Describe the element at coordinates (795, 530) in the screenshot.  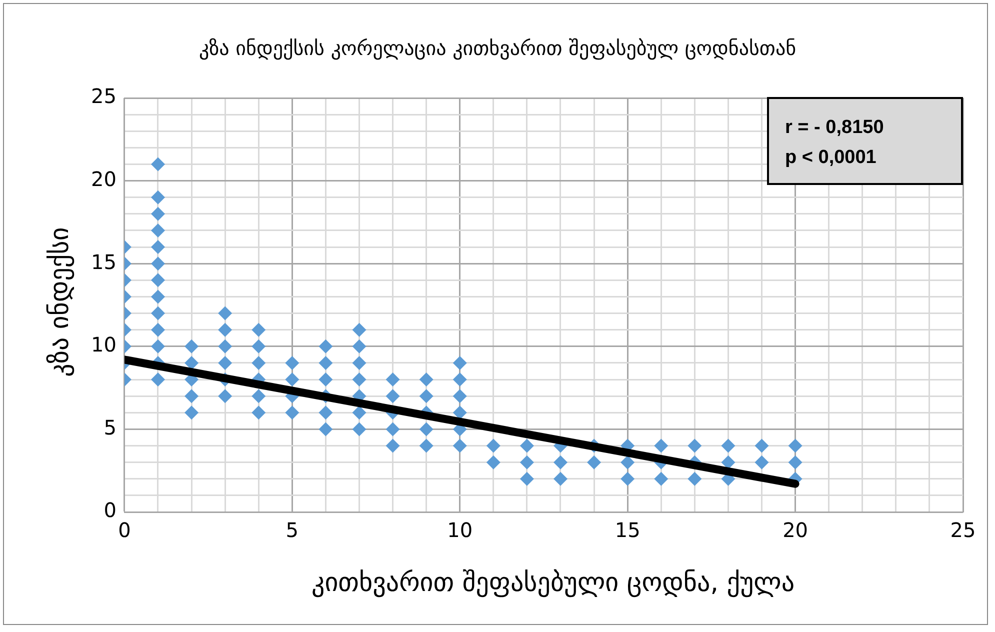
I see `x-tick-label: 20` at that location.